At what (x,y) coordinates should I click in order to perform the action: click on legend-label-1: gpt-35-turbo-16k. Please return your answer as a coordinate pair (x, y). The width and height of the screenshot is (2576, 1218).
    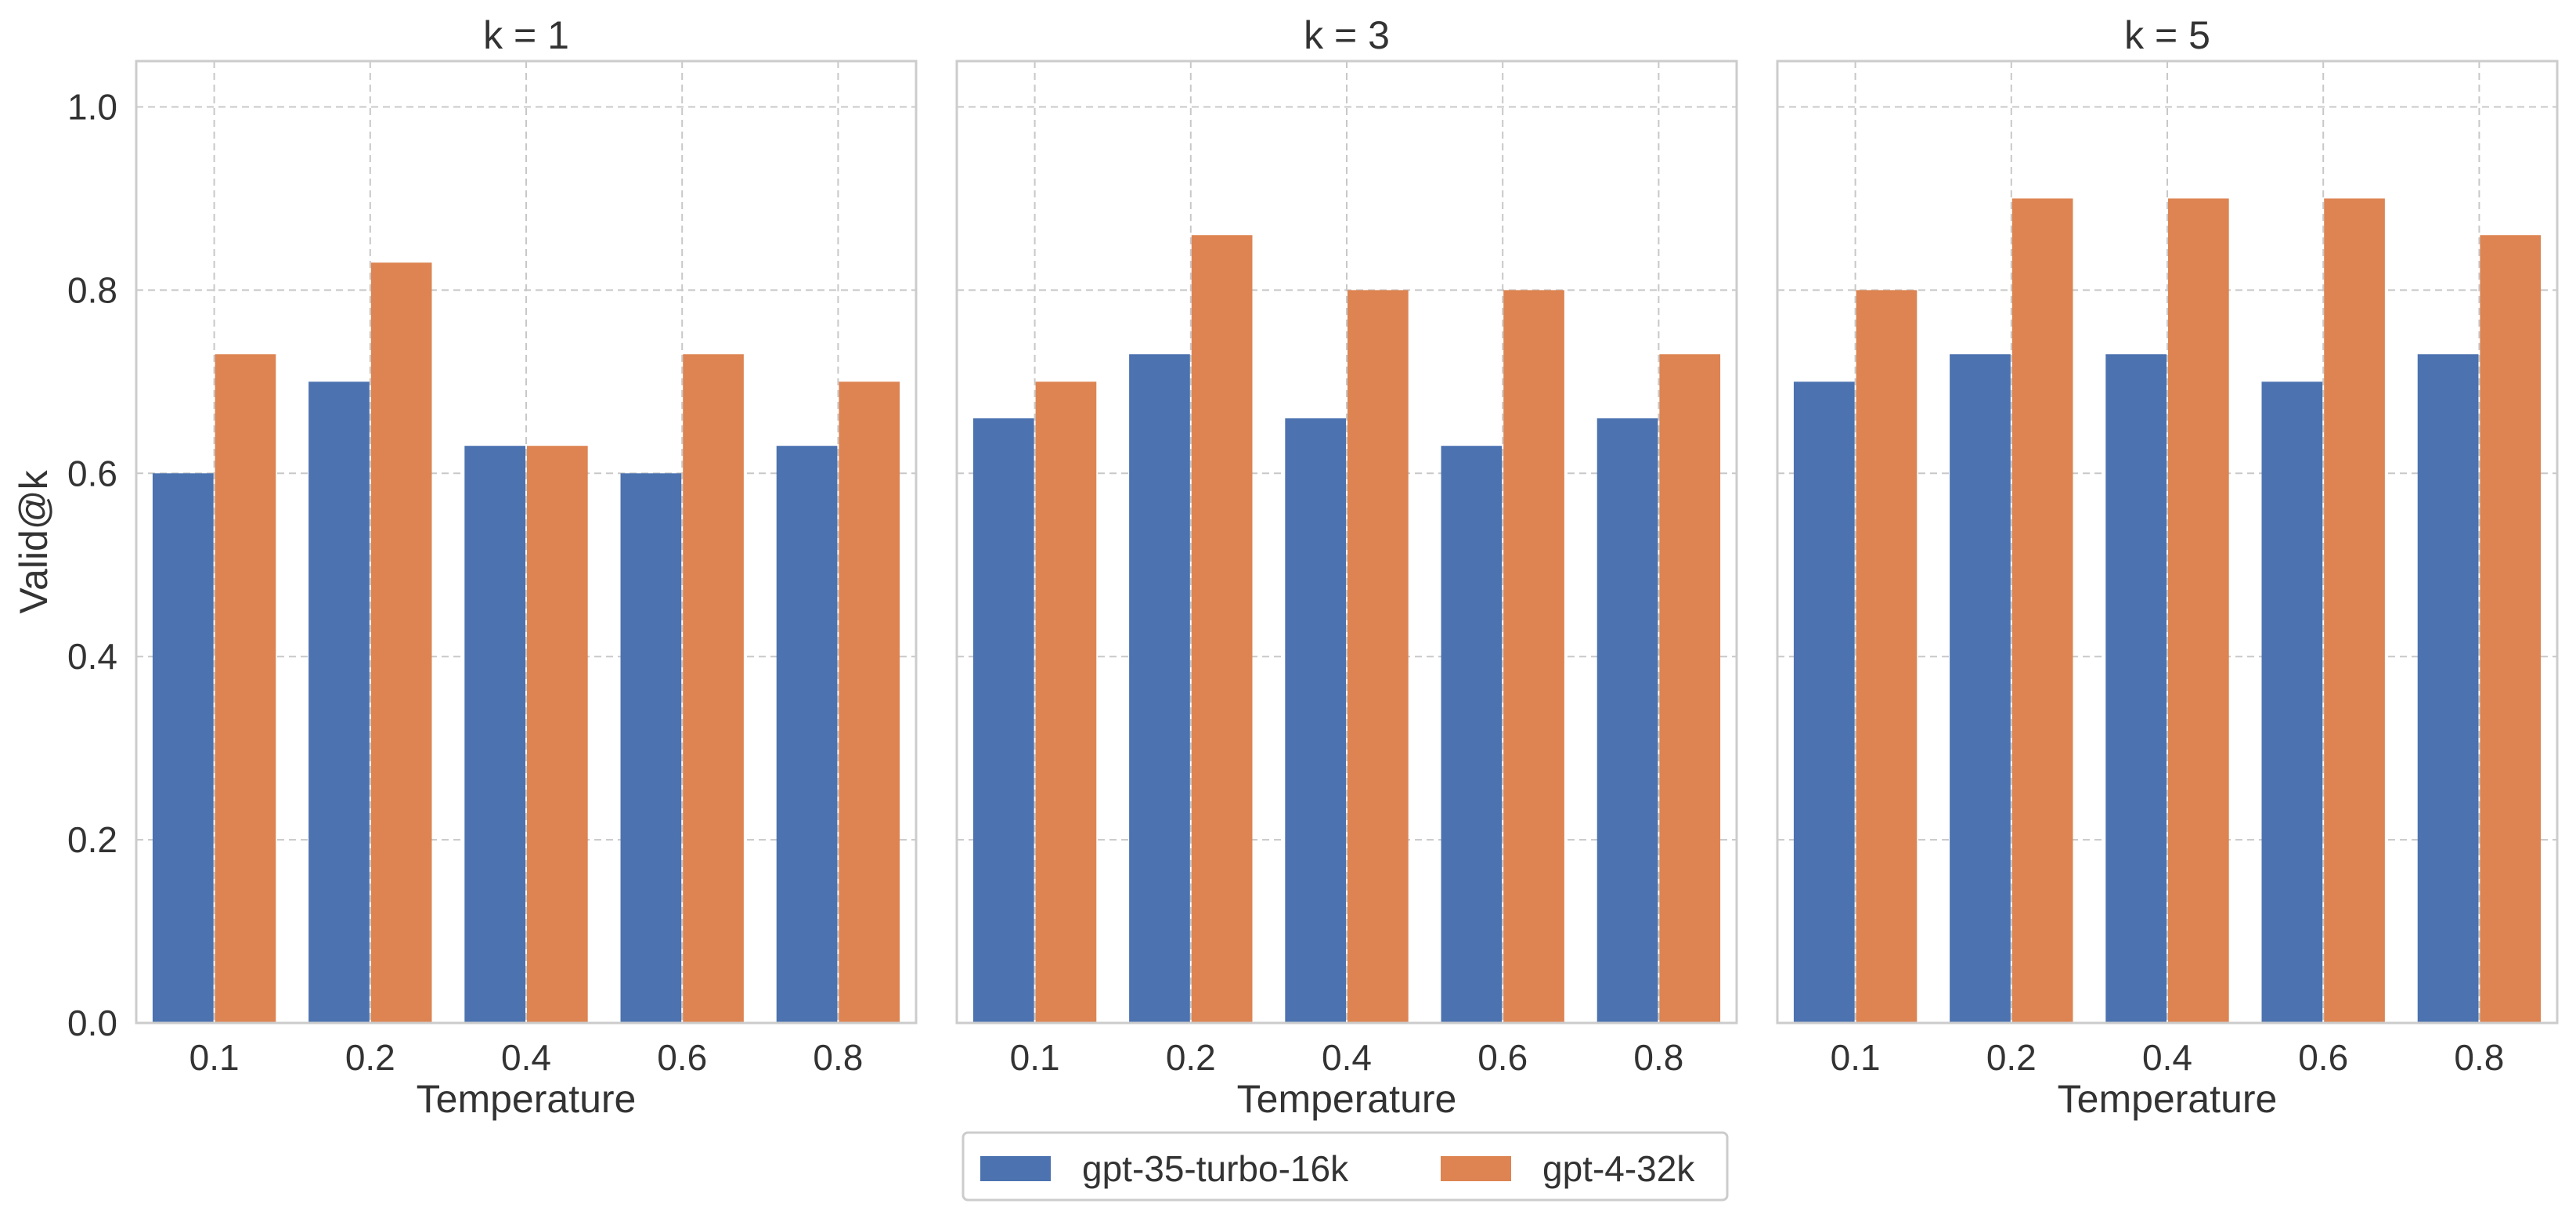
    Looking at the image, I should click on (1215, 1168).